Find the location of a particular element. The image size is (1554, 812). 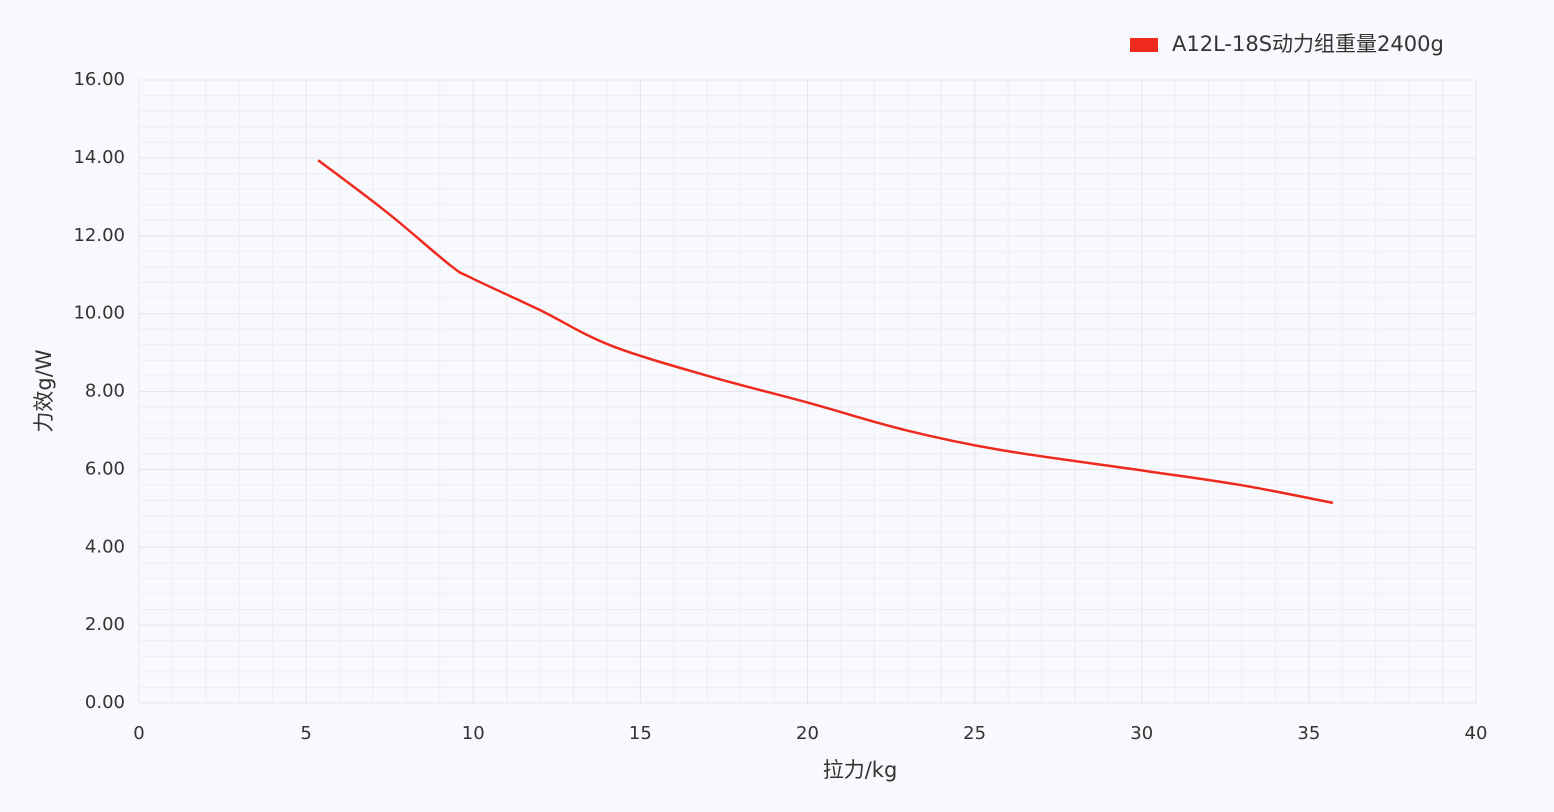

y-tick-label: 0.00 is located at coordinates (105, 702).